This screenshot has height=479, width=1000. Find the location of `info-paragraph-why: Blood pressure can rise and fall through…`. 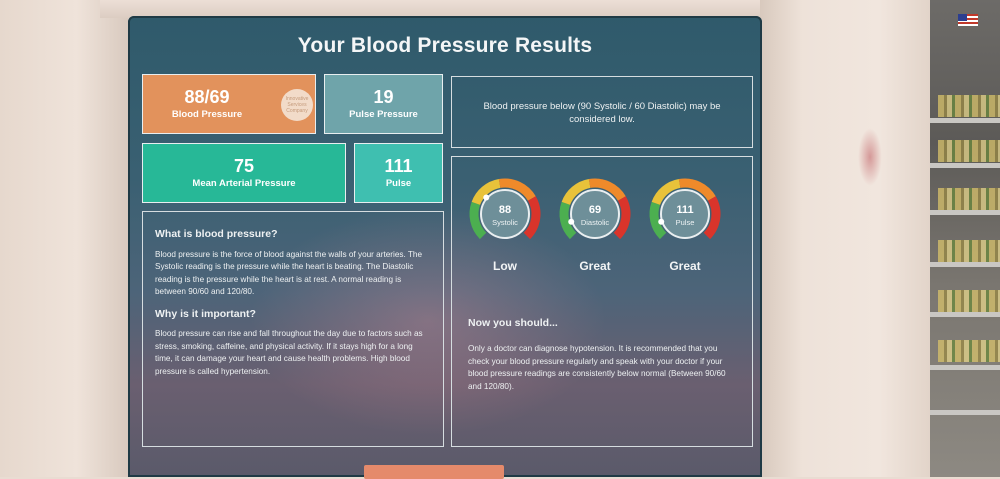

info-paragraph-why: Blood pressure can rise and fall through… is located at coordinates (289, 352).